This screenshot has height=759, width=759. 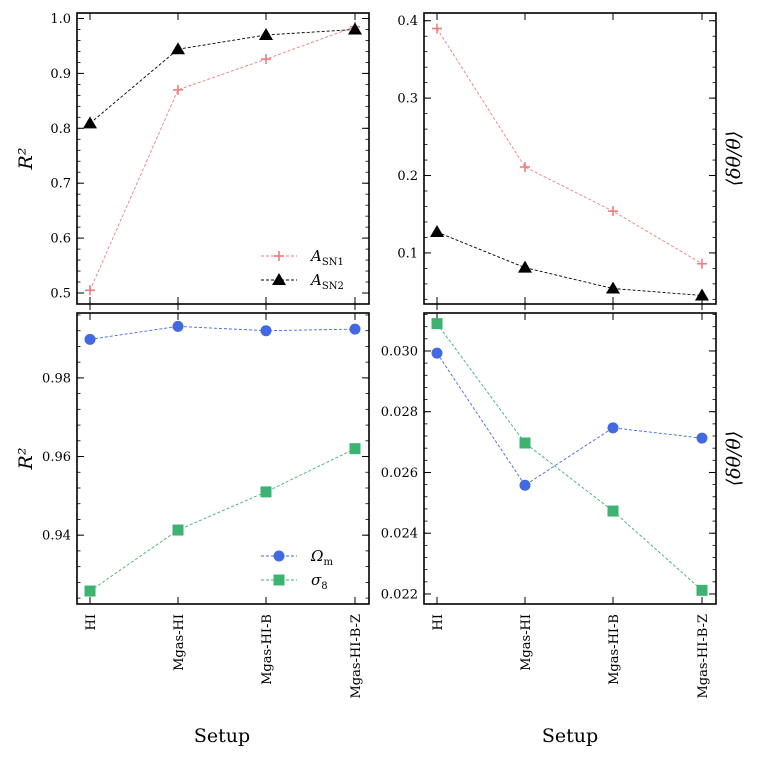 What do you see at coordinates (333, 286) in the screenshot?
I see `legend-label-subscript: SN2` at bounding box center [333, 286].